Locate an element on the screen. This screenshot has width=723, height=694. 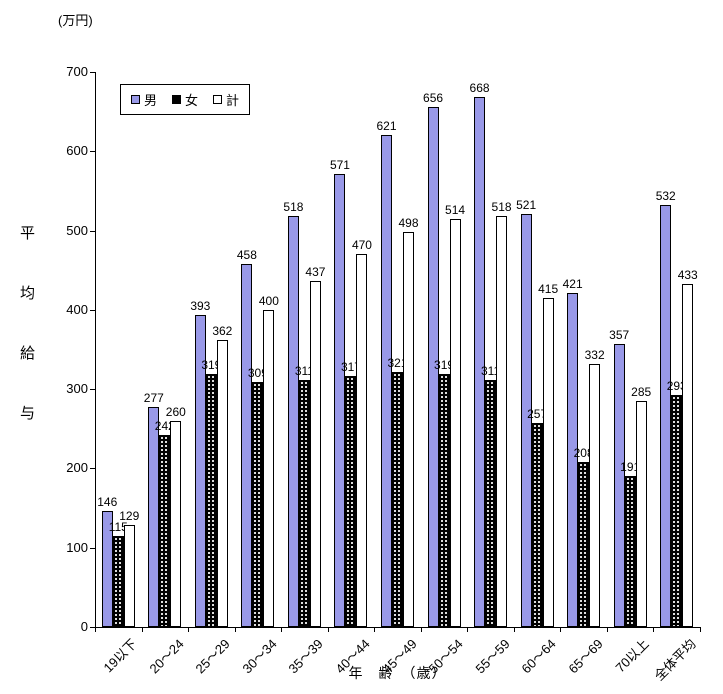
legend-item-male: 男 is located at coordinates (144, 99).